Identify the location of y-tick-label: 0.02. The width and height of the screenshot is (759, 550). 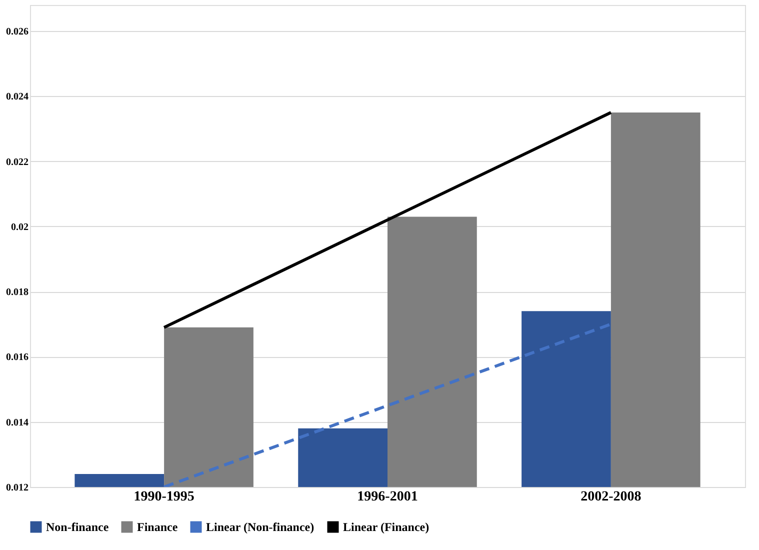
(19, 227).